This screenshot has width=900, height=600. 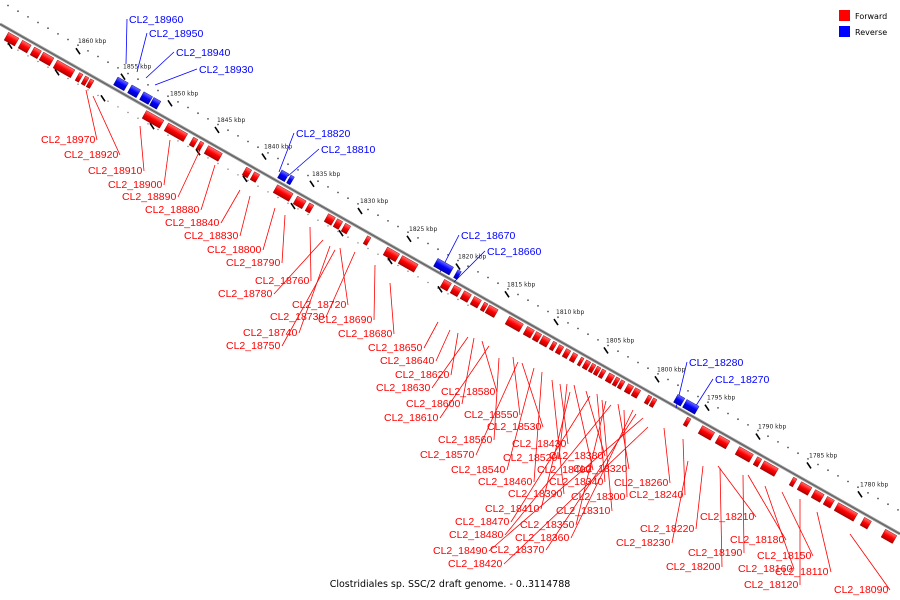 What do you see at coordinates (547, 525) in the screenshot?
I see `forward-gene-label: CL2_18350` at bounding box center [547, 525].